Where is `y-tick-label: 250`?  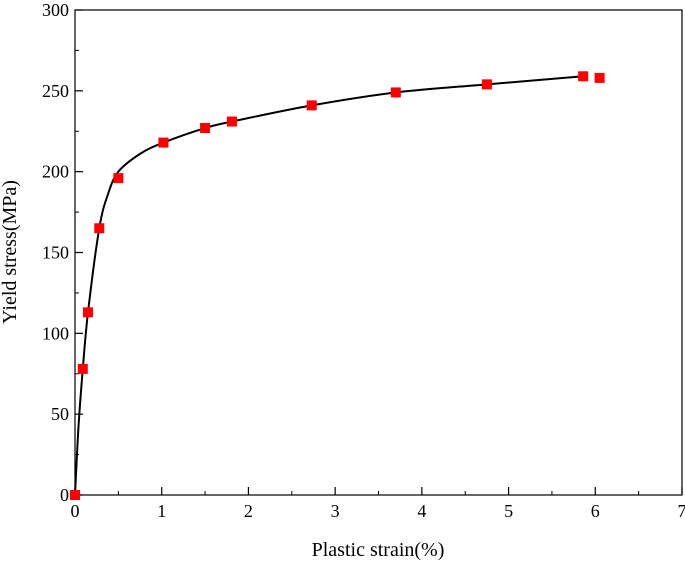 y-tick-label: 250 is located at coordinates (55, 91).